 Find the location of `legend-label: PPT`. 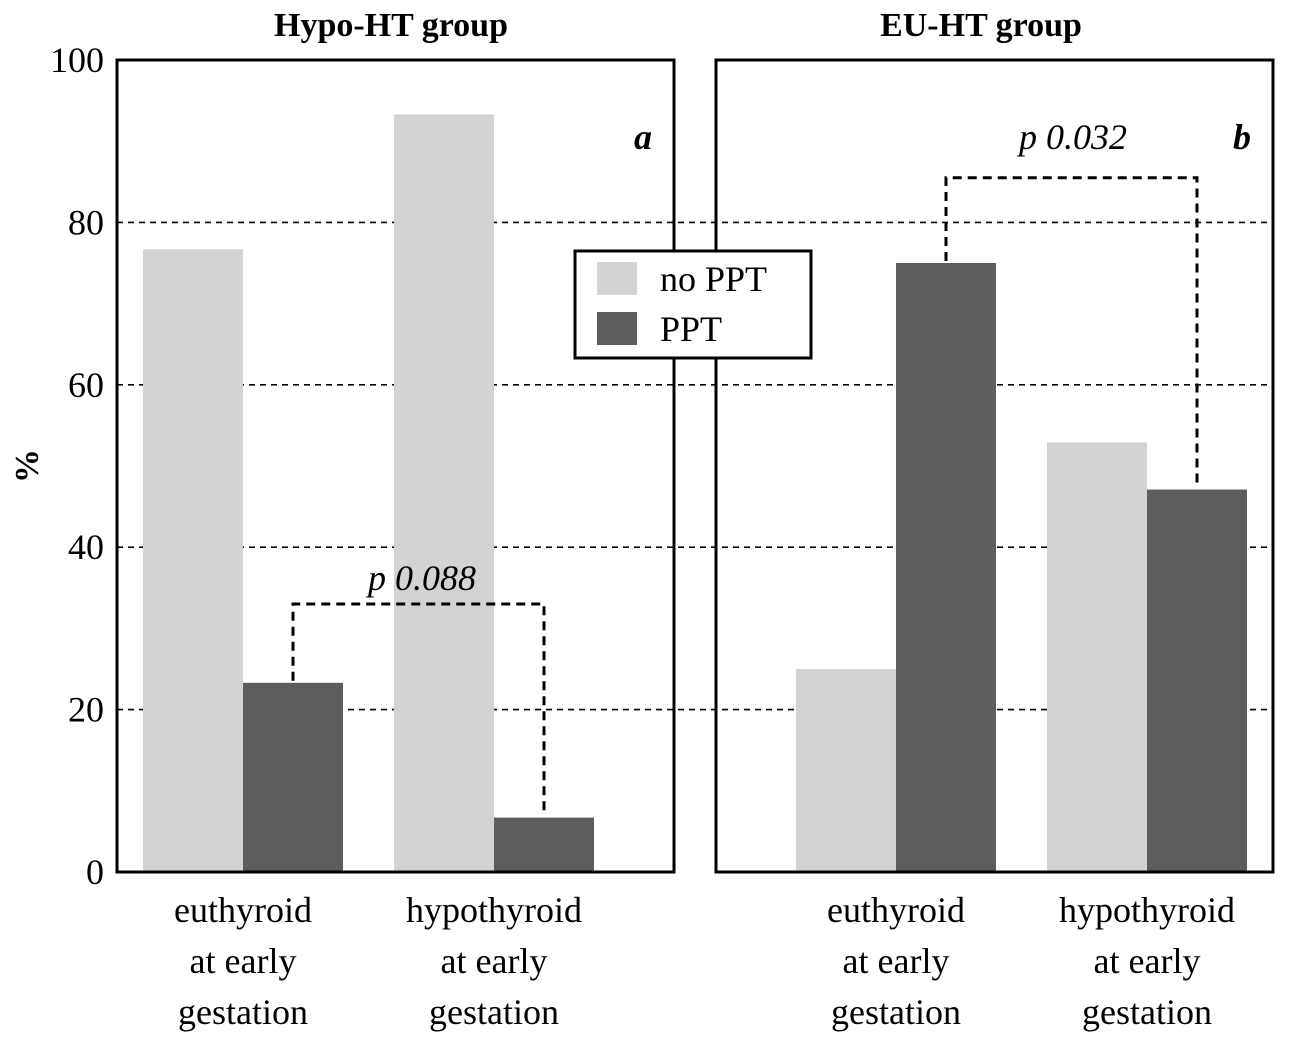

legend-label: PPT is located at coordinates (691, 329).